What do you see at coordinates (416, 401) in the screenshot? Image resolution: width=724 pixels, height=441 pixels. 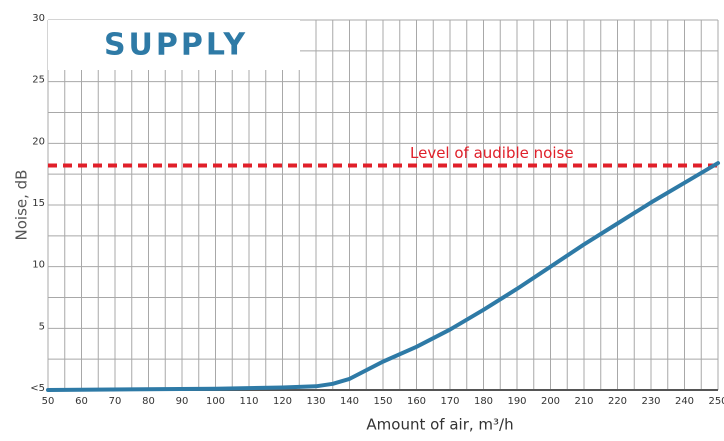 I see `x-tick-label: 160` at bounding box center [416, 401].